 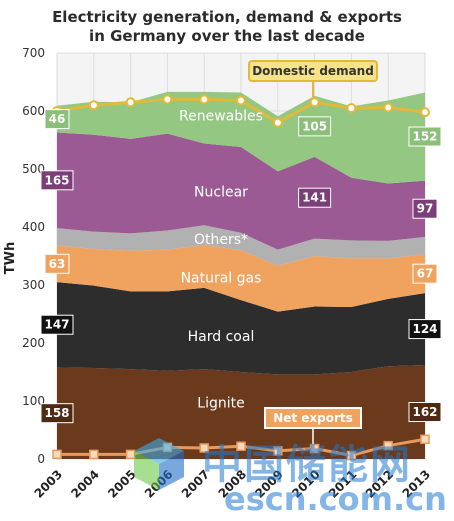 I want to click on value-label-end: 124, so click(x=424, y=329).